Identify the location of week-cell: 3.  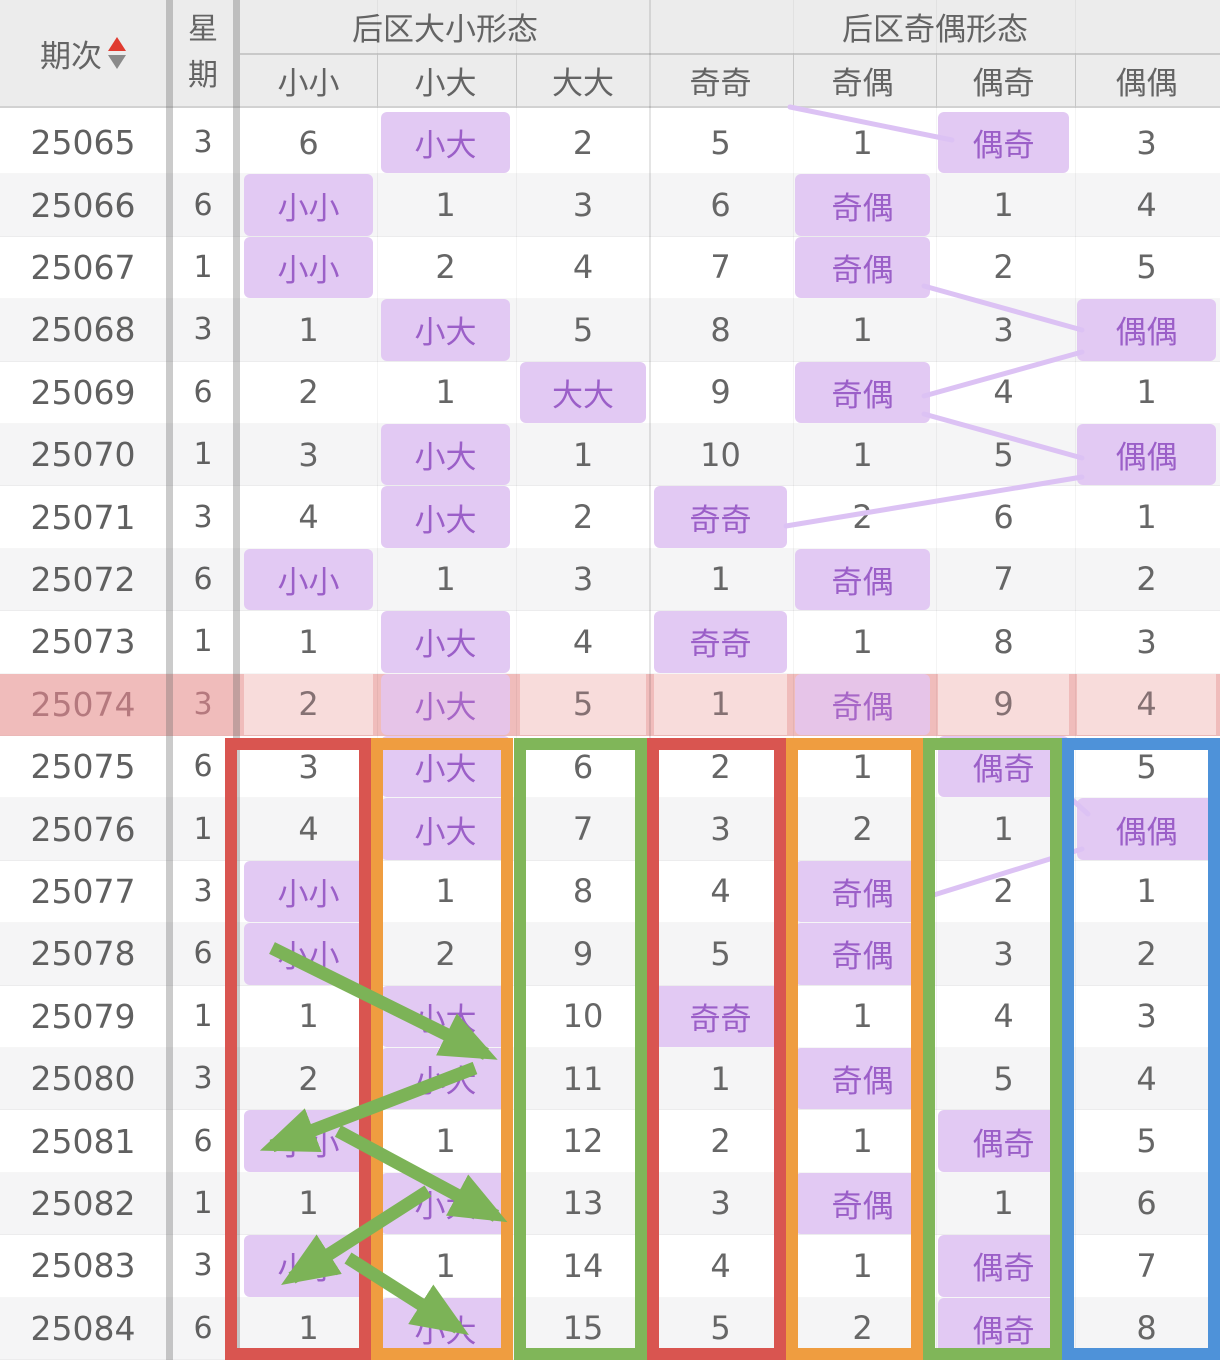
(203, 1266).